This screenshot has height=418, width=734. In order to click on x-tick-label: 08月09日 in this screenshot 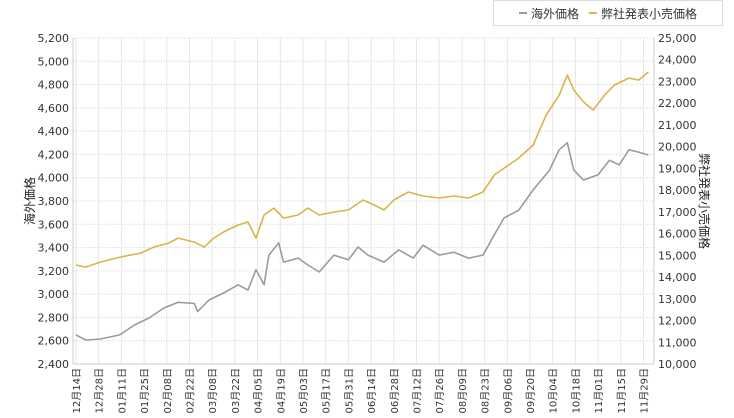, I will do `click(463, 390)`.